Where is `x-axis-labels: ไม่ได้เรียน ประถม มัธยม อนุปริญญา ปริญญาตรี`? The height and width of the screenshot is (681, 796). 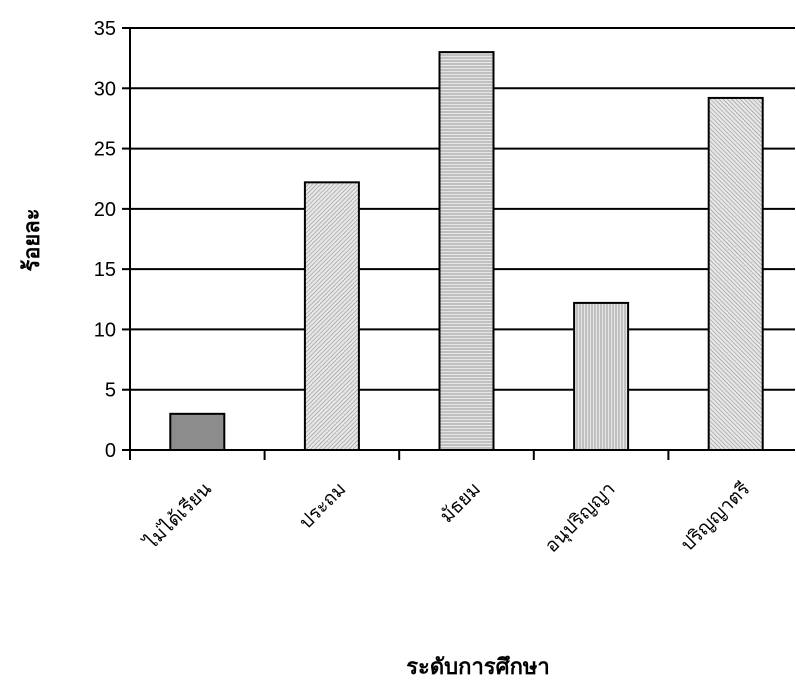
x-axis-labels: ไม่ได้เรียน ประถม มัธยม อนุปริญญา ปริญญาตรี is located at coordinates (446, 518).